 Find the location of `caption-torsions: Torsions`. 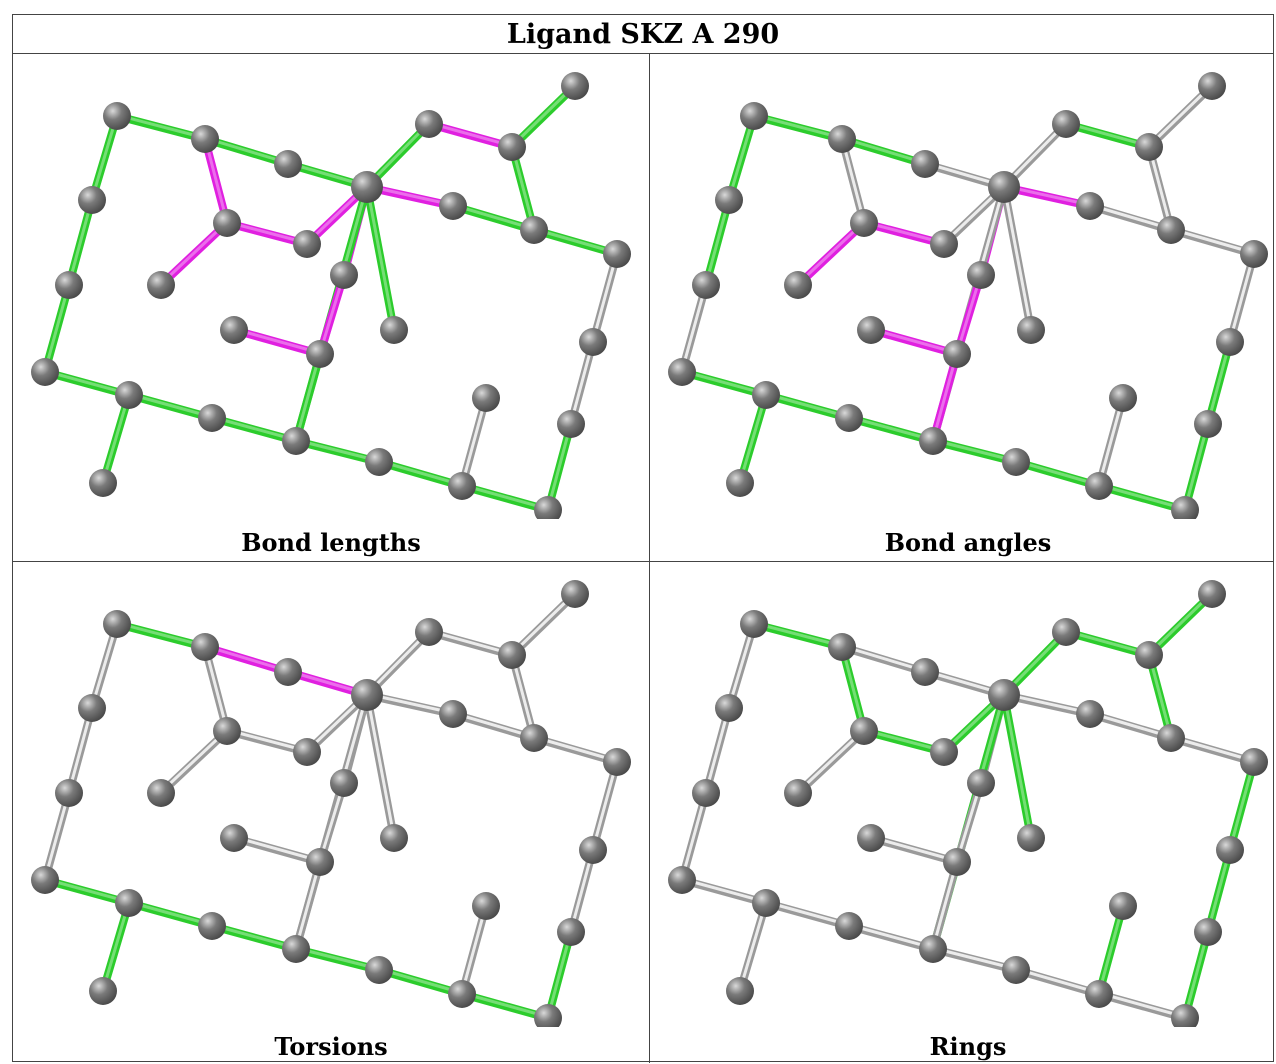

caption-torsions: Torsions is located at coordinates (331, 1046).